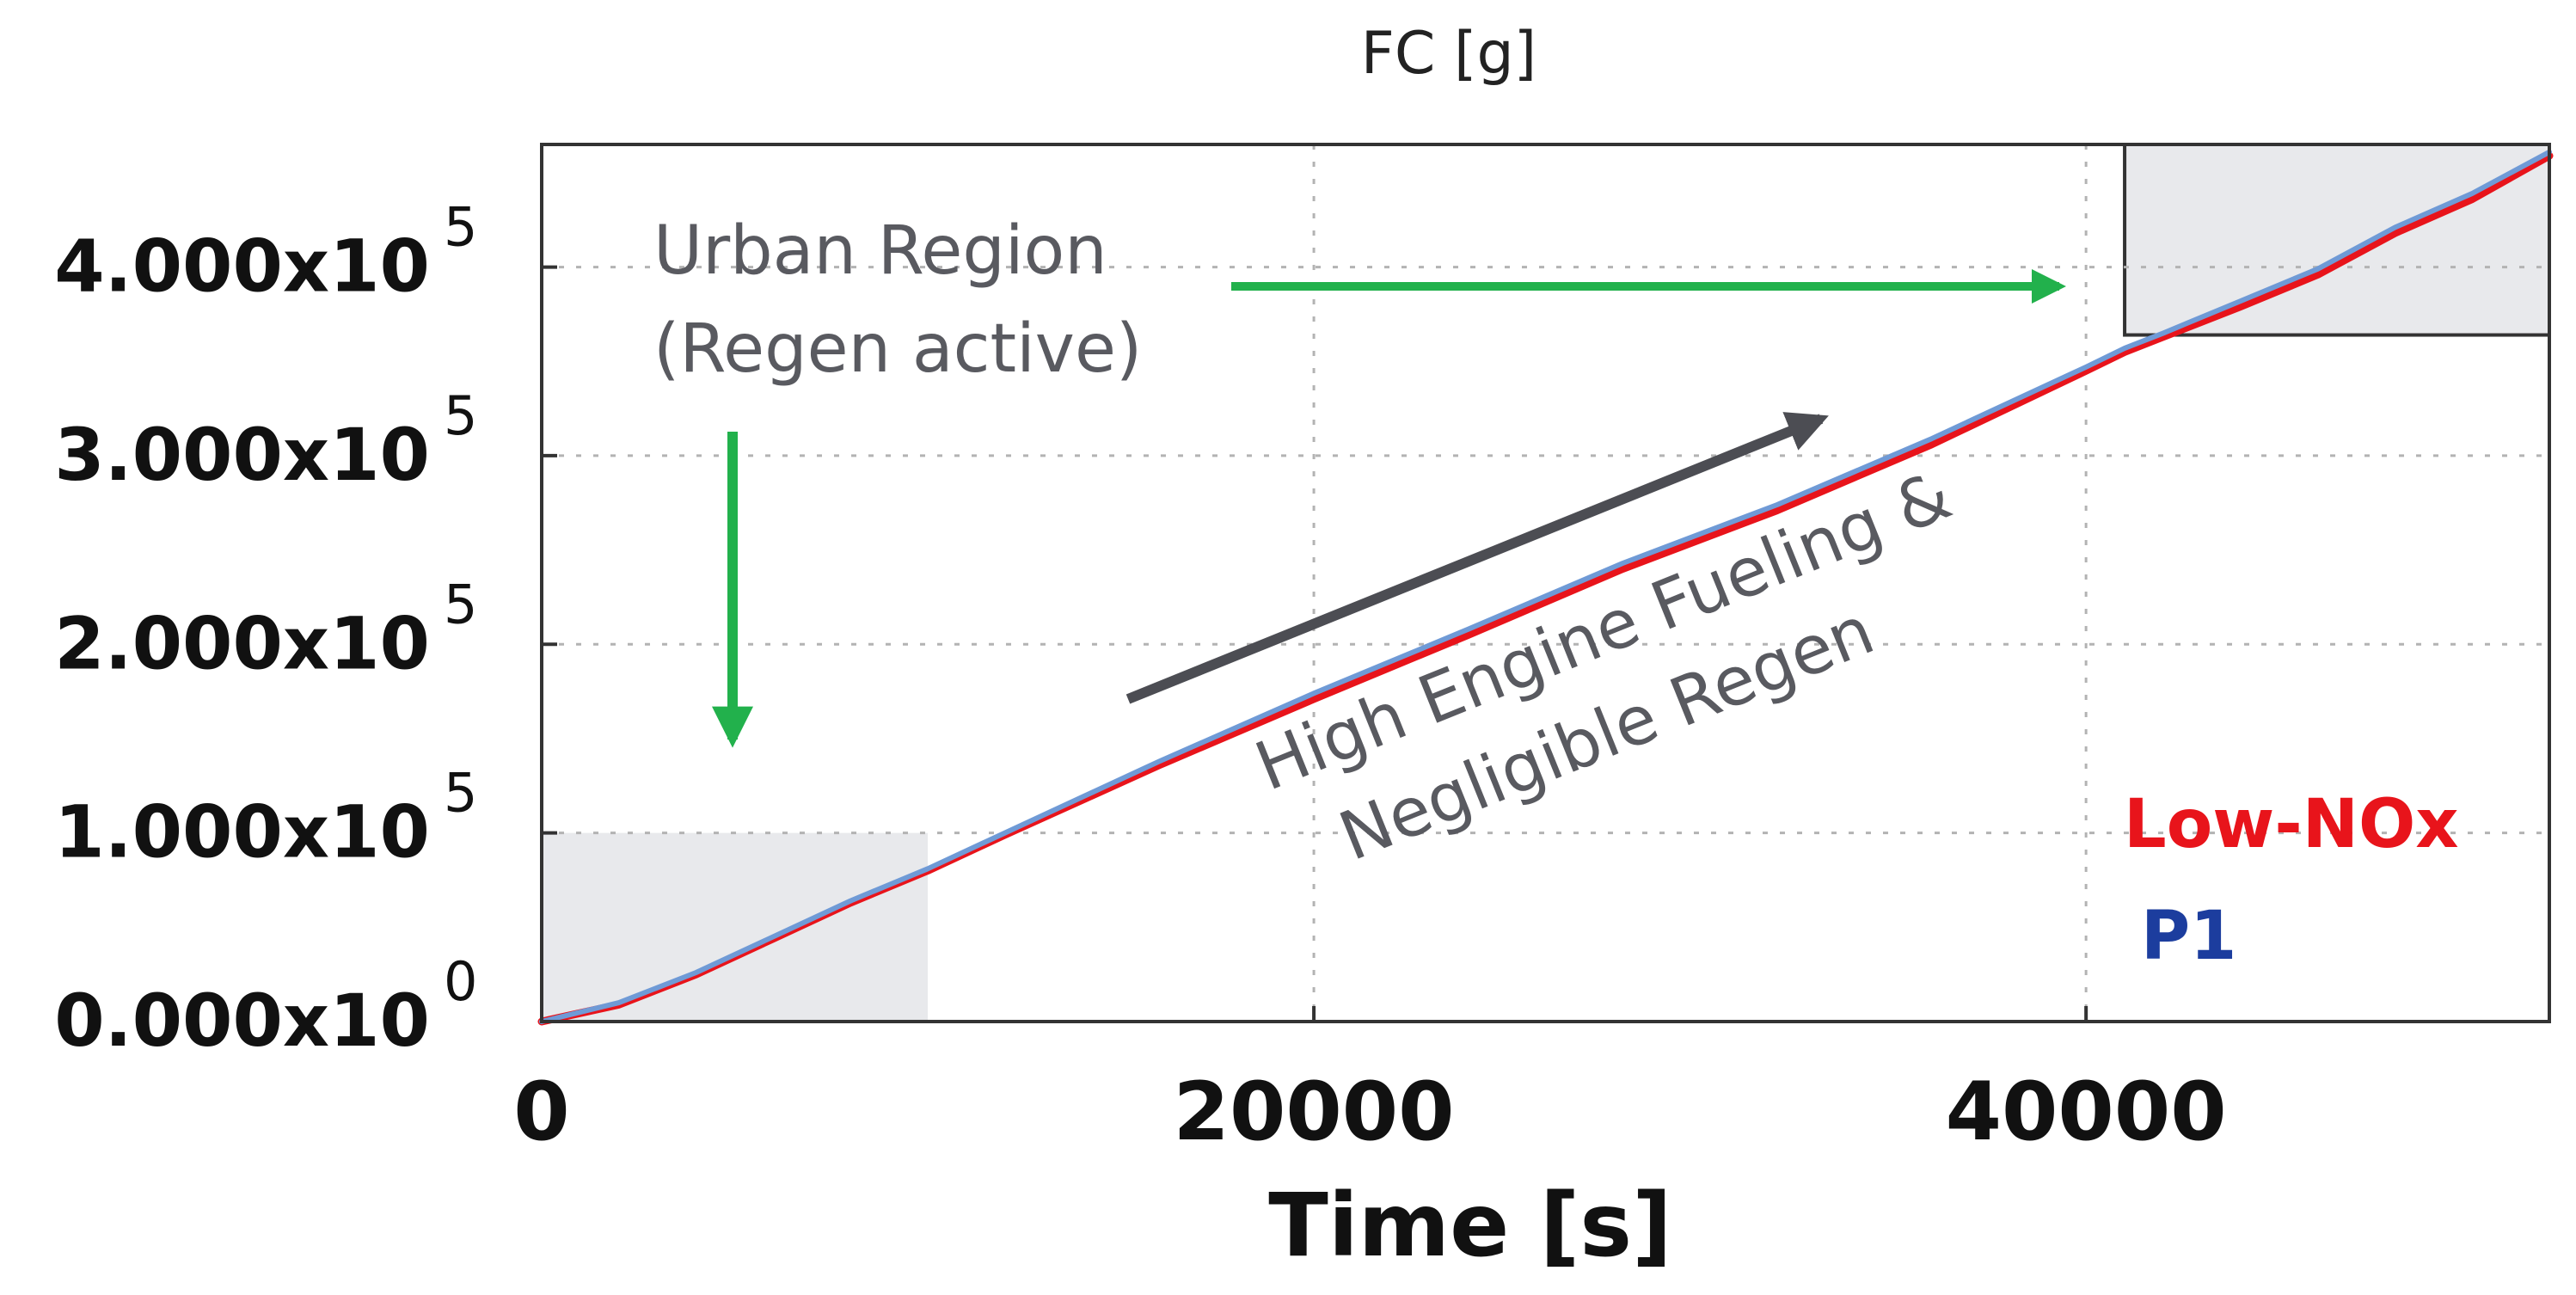 Image resolution: width=2576 pixels, height=1295 pixels. Describe the element at coordinates (1469, 1226) in the screenshot. I see `x-axis-label: Time [s]` at that location.